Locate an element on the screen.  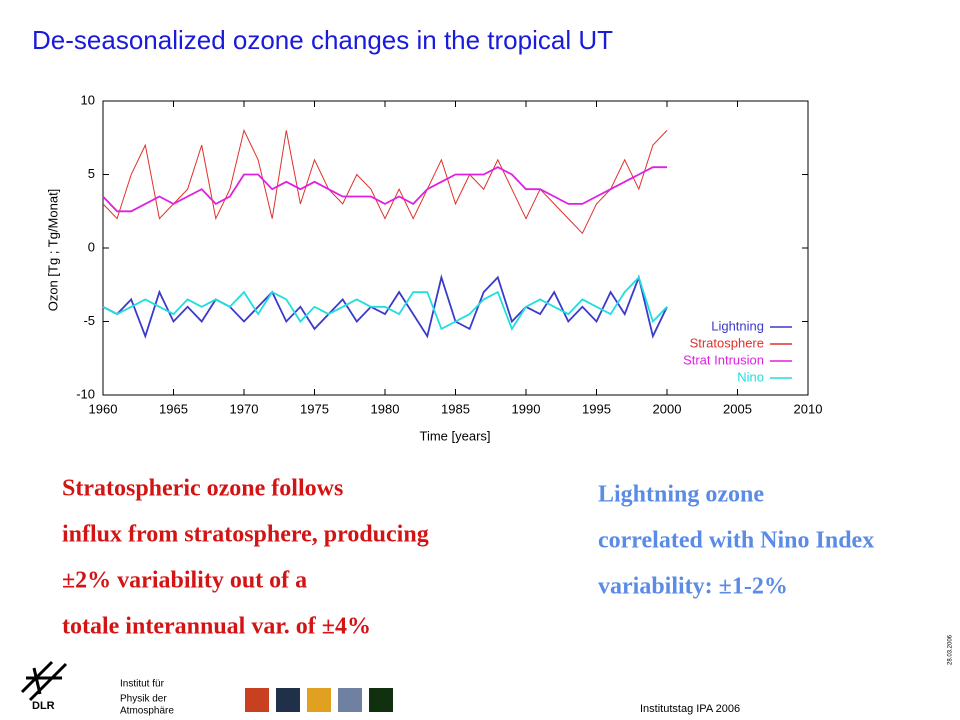
y-tick-label: -5 is located at coordinates (89, 320).